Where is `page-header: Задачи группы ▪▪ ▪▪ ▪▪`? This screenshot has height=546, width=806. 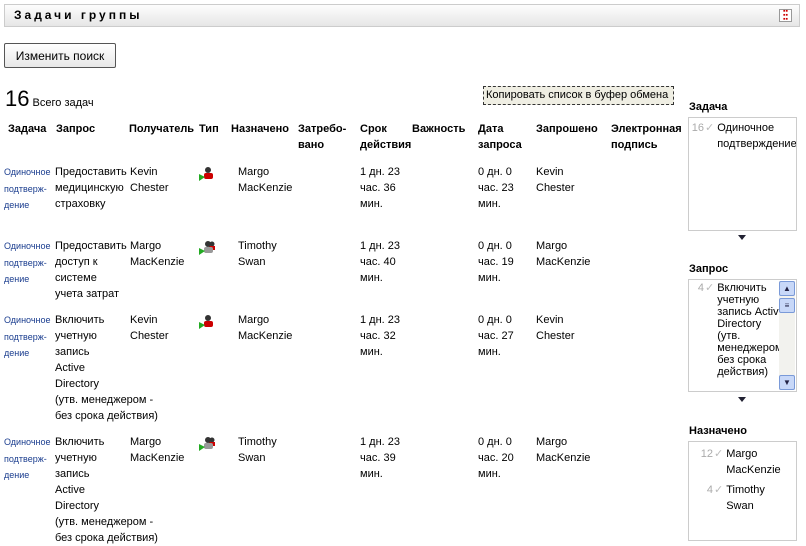
page-header: Задачи группы ▪▪ ▪▪ ▪▪ is located at coordinates (402, 15).